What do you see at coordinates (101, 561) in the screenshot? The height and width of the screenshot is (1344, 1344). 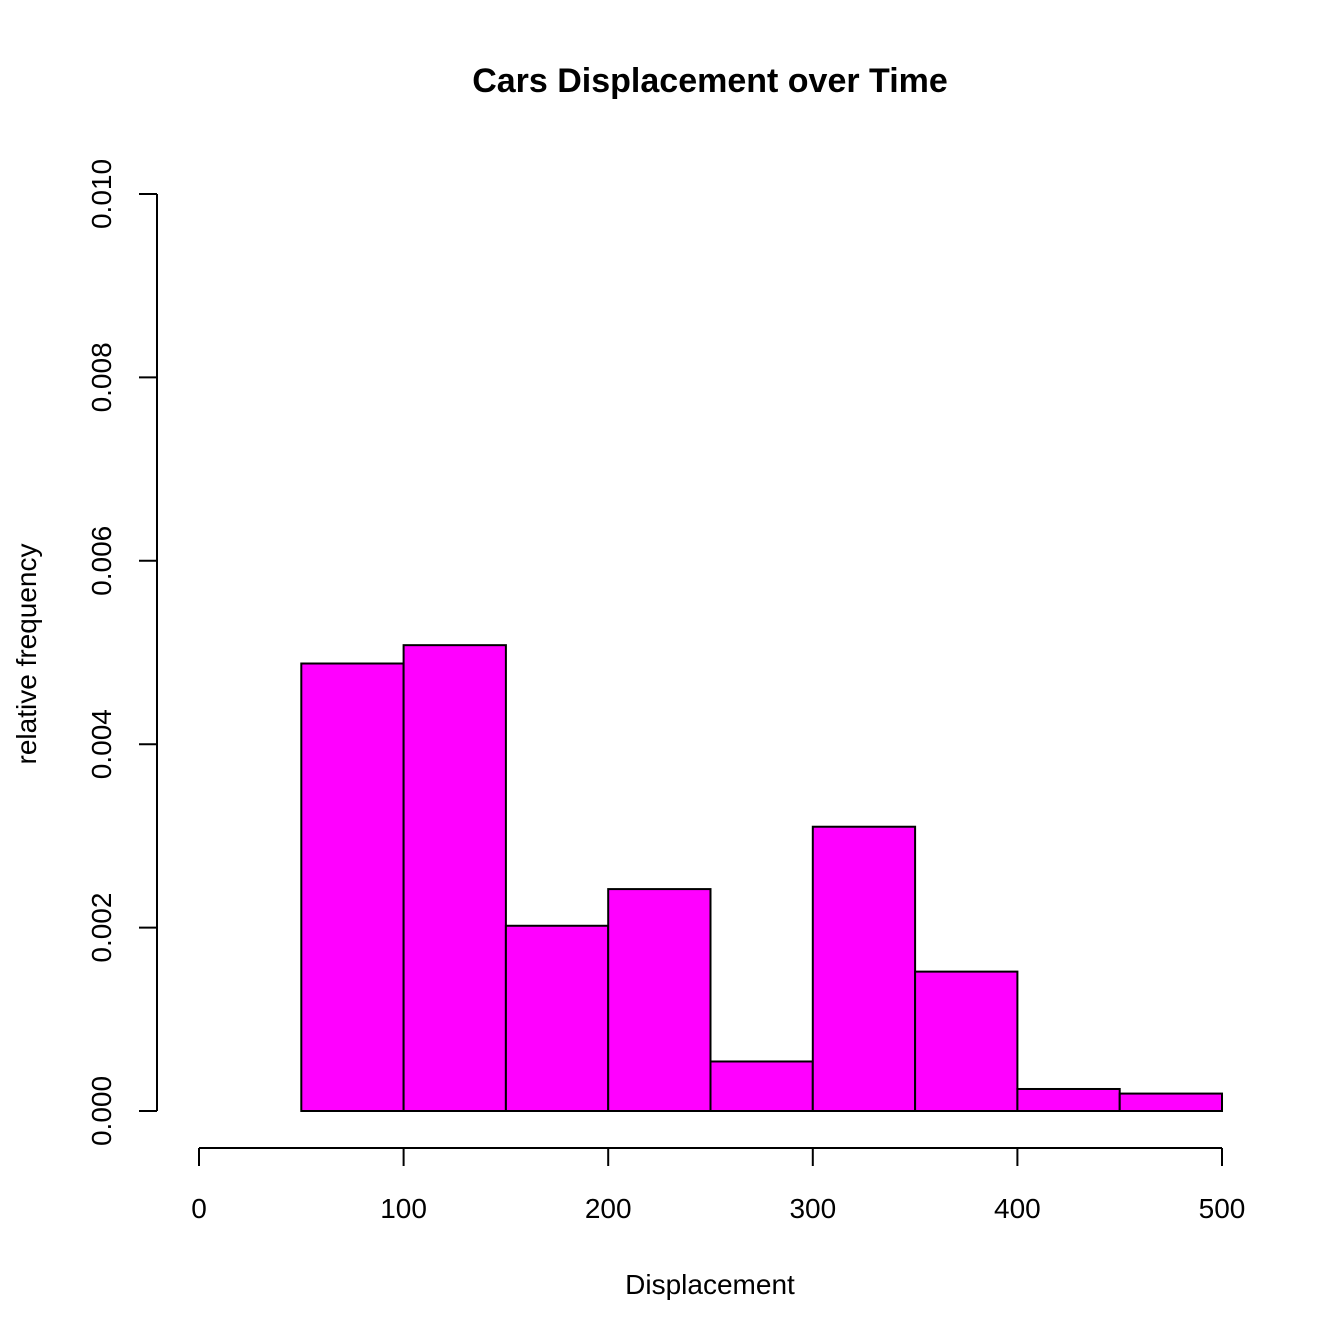 I see `y-tick-label: 0.006` at bounding box center [101, 561].